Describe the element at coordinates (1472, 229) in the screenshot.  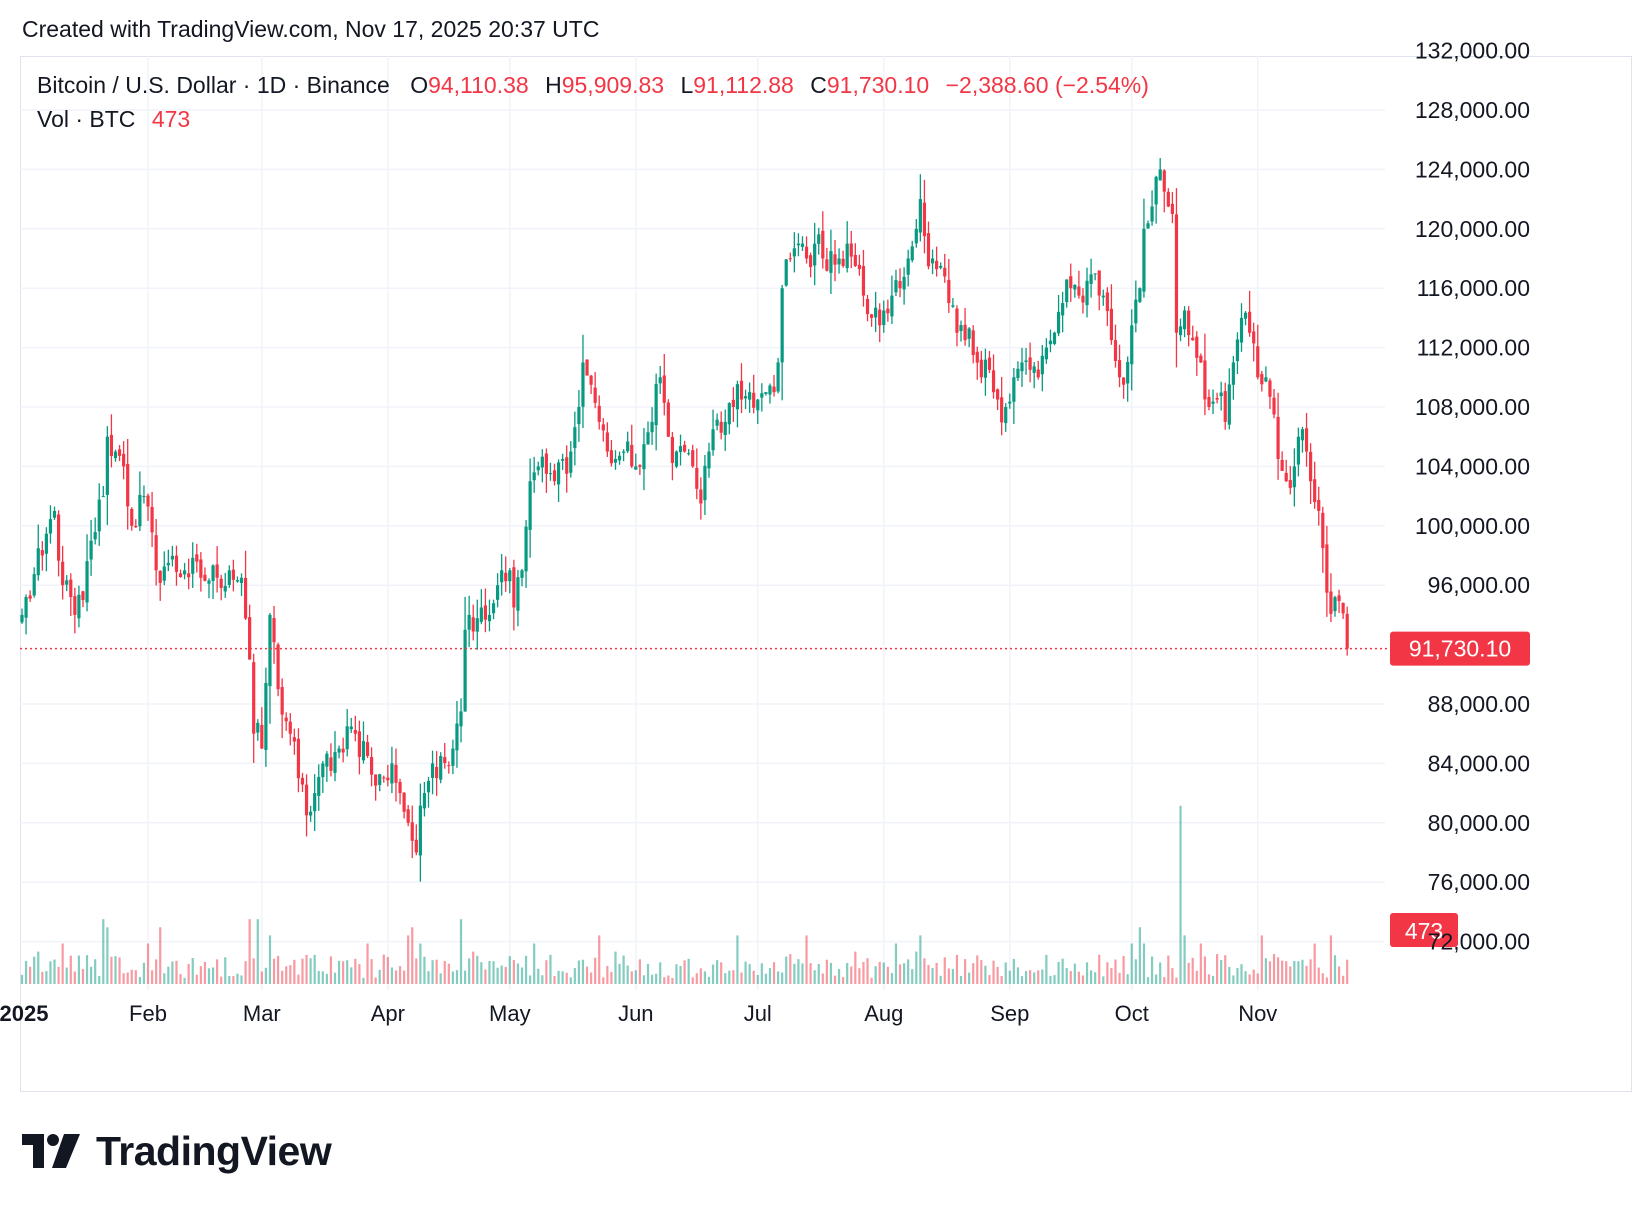
I see `y-tick-label: 120,000.00` at that location.